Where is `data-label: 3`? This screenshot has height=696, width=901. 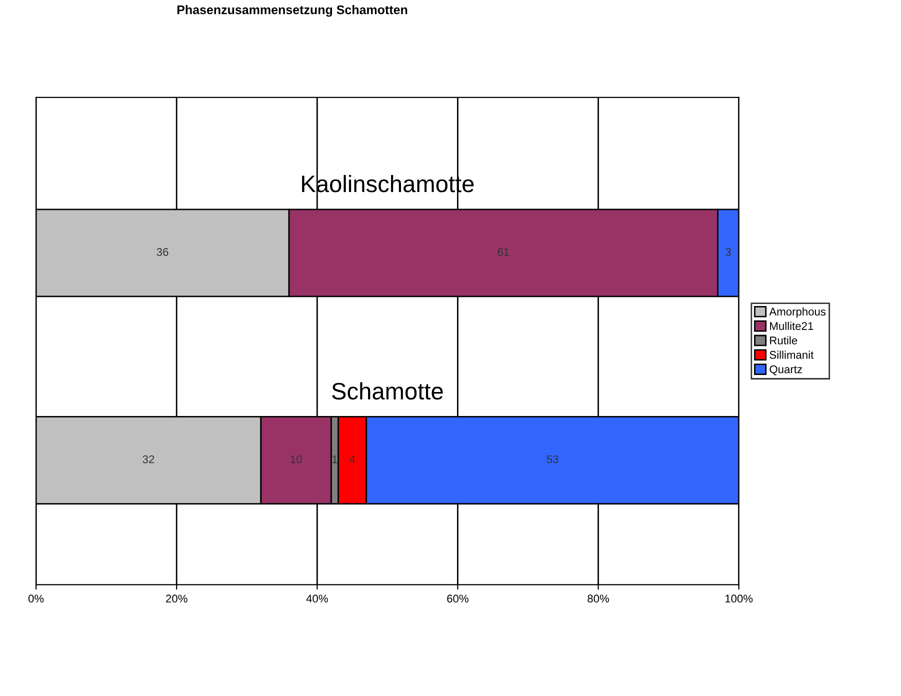 data-label: 3 is located at coordinates (728, 252).